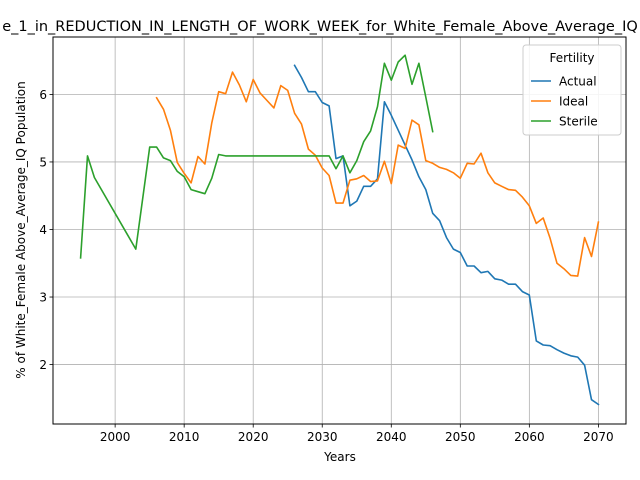 Image resolution: width=640 pixels, height=480 pixels. I want to click on x-tick-label: 2020, so click(253, 437).